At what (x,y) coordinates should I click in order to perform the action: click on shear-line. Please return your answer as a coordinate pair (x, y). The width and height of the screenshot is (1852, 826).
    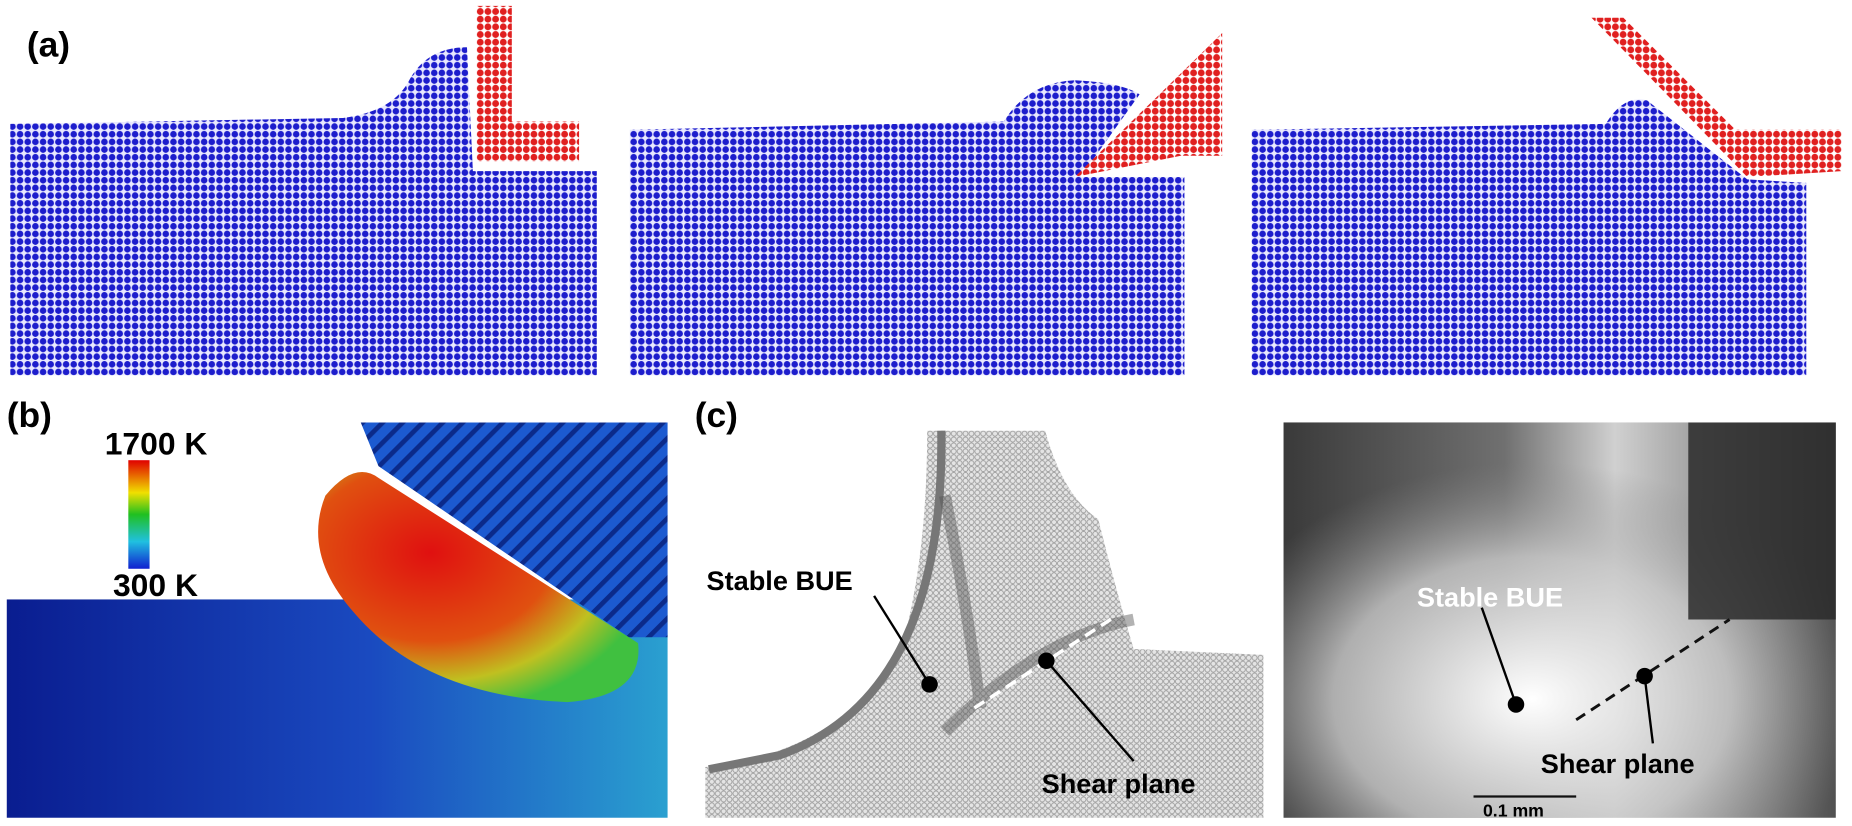
    Looking at the image, I should click on (1653, 670).